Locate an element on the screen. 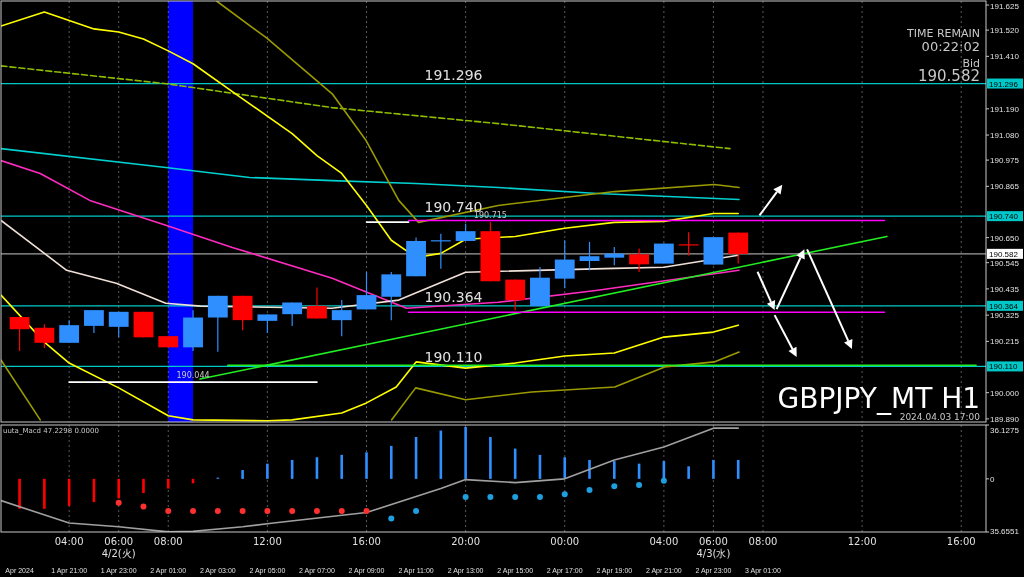 This screenshot has height=577, width=1024. y-tick-label: 190.325 is located at coordinates (1005, 316).